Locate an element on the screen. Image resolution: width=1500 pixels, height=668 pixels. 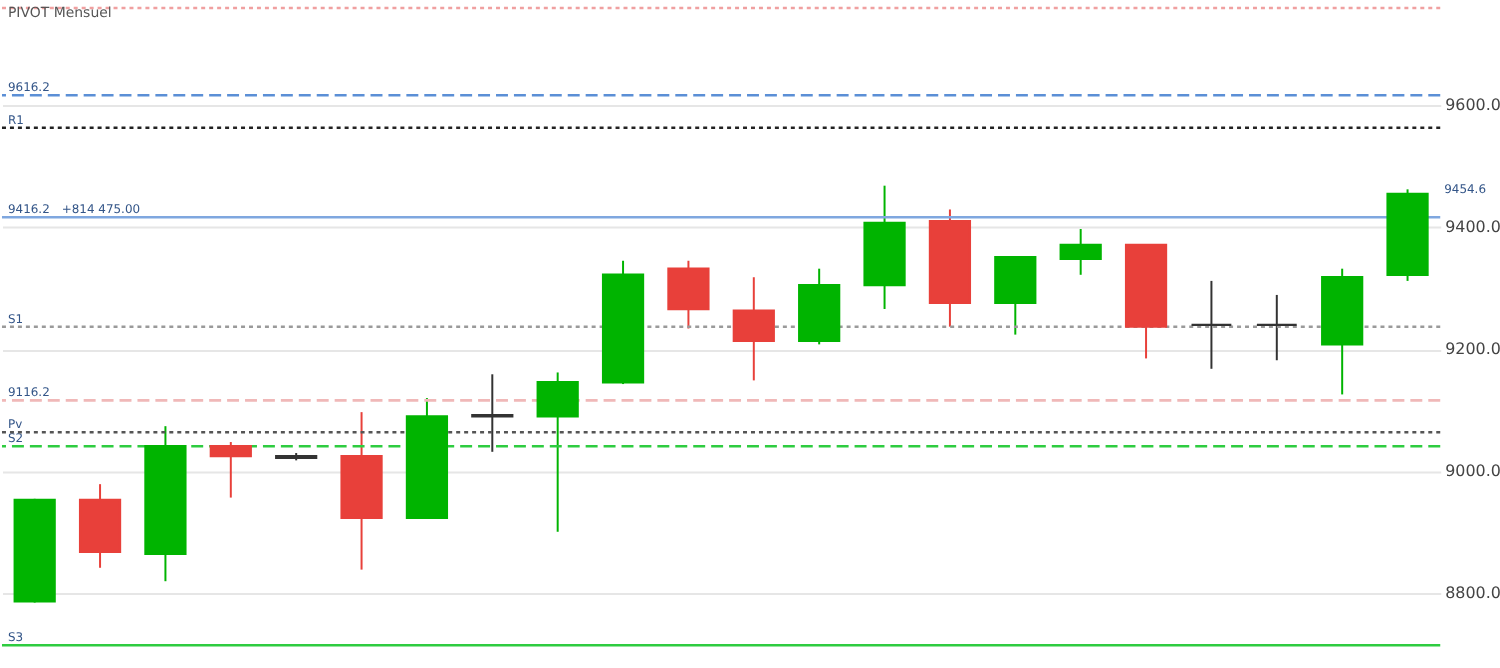
y-tick-label: 9600.0 is located at coordinates (1472, 105).